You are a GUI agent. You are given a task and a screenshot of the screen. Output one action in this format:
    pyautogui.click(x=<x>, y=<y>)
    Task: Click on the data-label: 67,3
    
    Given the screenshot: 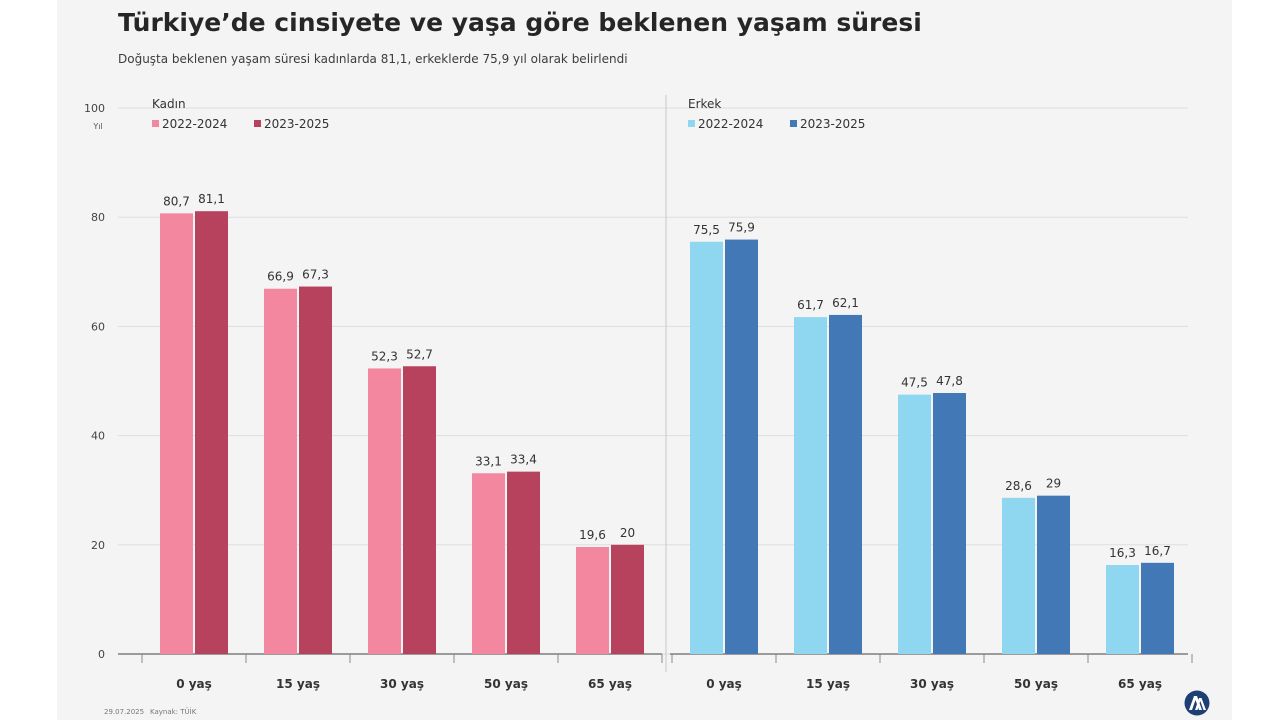 What is the action you would take?
    pyautogui.click(x=315, y=275)
    